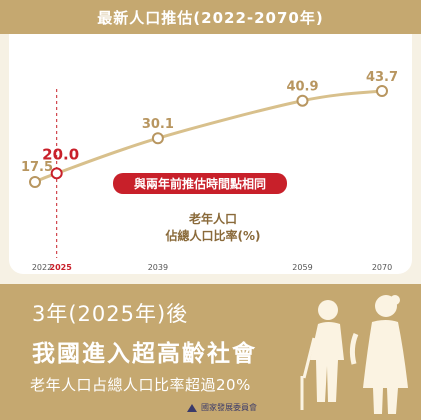 This screenshot has width=421, height=420. Describe the element at coordinates (60, 154) in the screenshot. I see `data-label: 20.0` at that location.